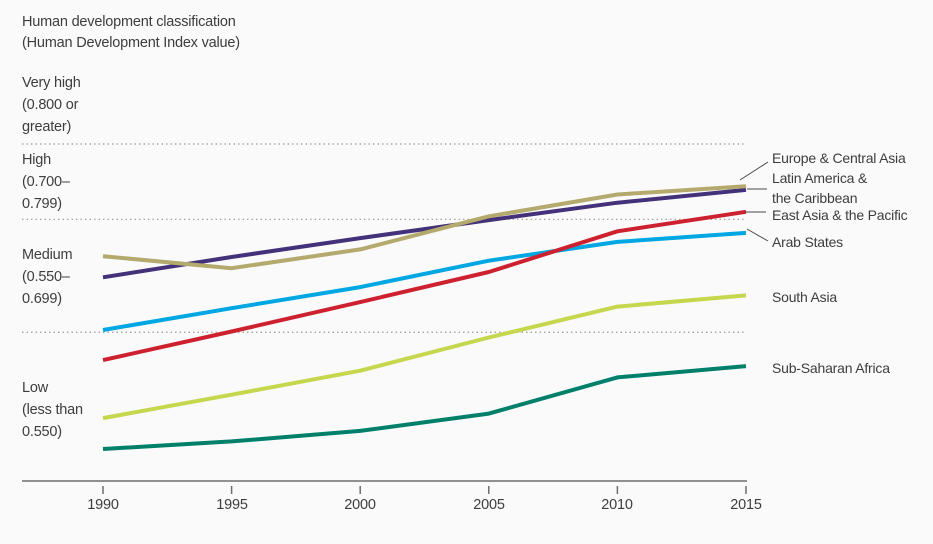 The image size is (933, 544). Describe the element at coordinates (757, 235) in the screenshot. I see `leader-line-arab-states` at that location.